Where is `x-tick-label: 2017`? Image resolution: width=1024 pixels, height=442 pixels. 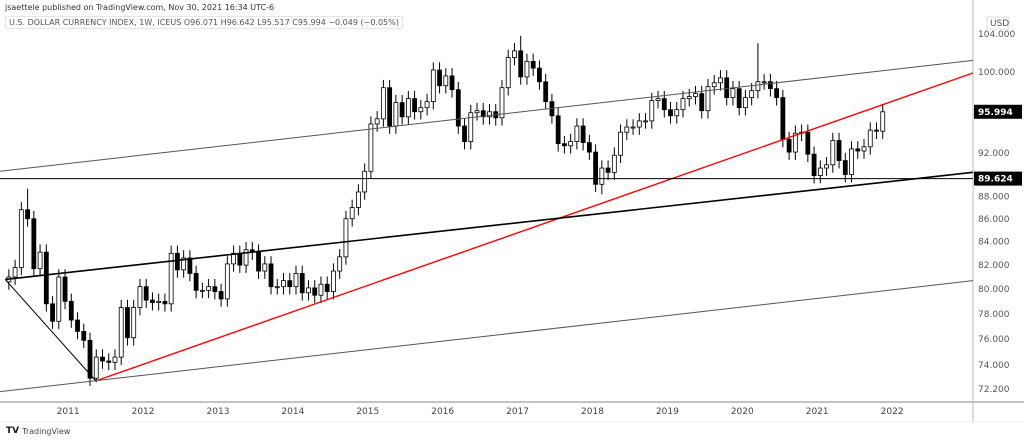 x-tick-label: 2017 is located at coordinates (517, 412).